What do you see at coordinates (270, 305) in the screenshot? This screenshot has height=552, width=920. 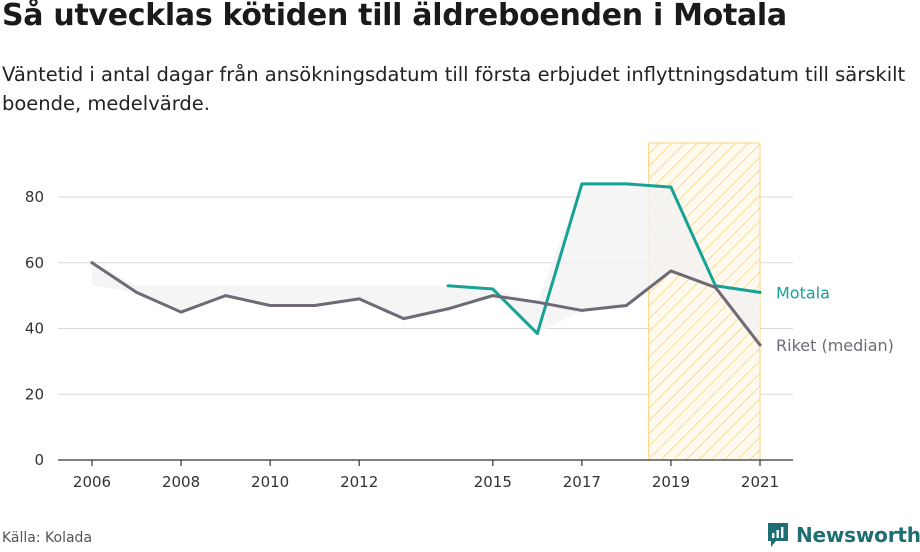 I see `data-point-riket-median-2010` at bounding box center [270, 305].